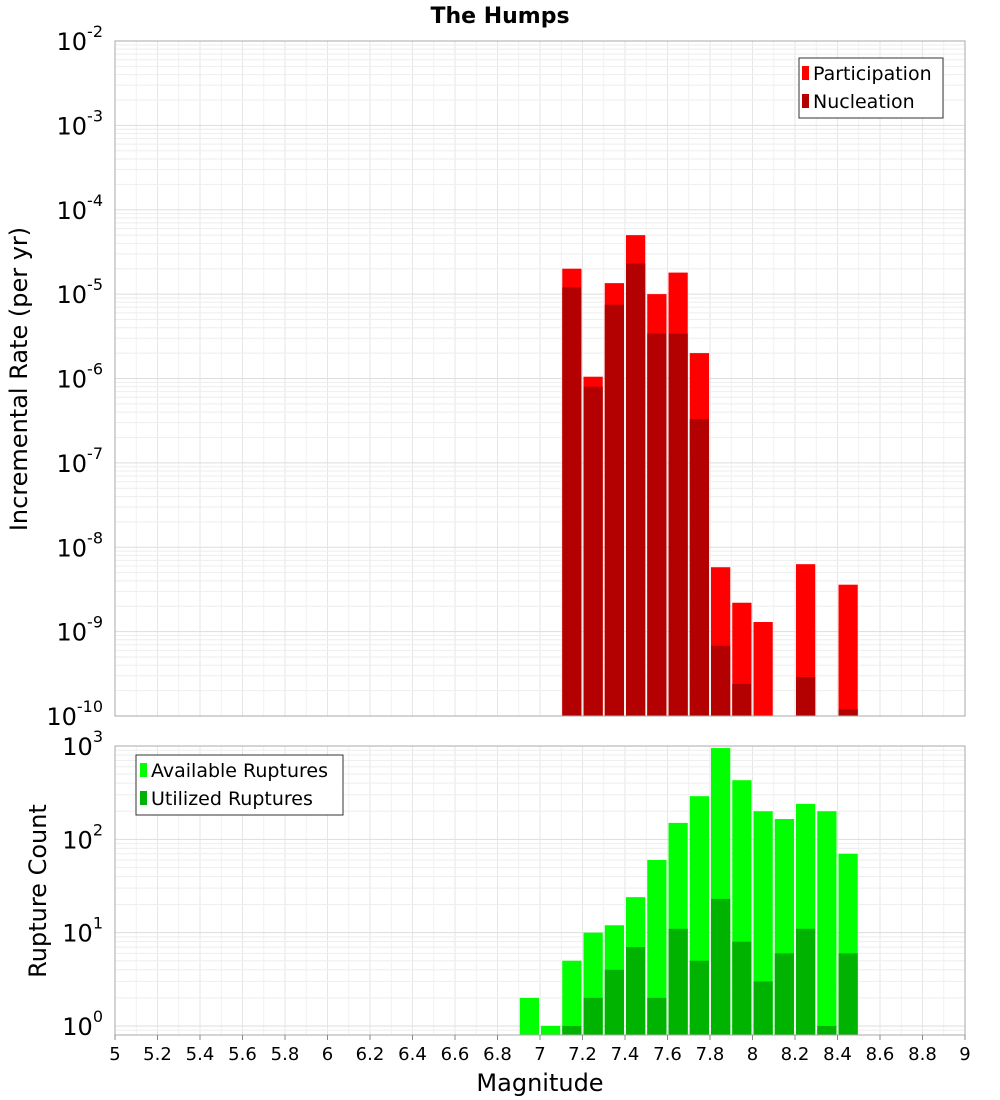 This screenshot has height=1100, width=1000. I want to click on legend-label-participation: Participation, so click(872, 74).